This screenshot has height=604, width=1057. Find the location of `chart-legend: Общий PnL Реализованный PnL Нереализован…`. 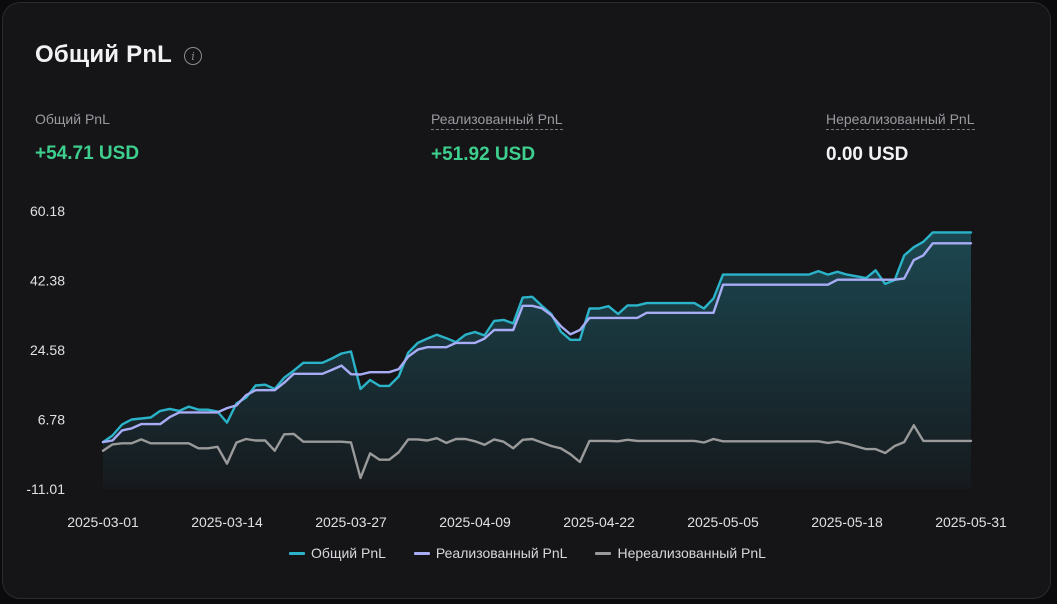

chart-legend: Общий PnL Реализованный PnL Нереализован… is located at coordinates (527, 553).